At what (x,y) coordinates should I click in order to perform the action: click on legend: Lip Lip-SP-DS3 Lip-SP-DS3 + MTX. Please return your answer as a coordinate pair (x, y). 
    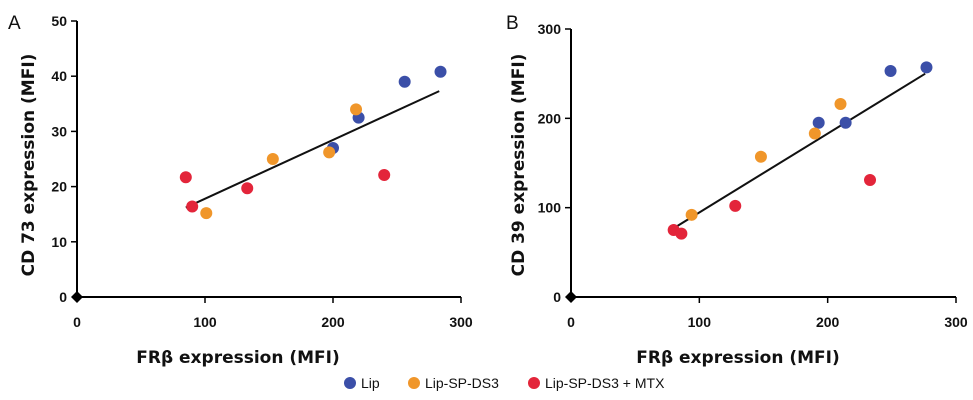
    Looking at the image, I should click on (504, 383).